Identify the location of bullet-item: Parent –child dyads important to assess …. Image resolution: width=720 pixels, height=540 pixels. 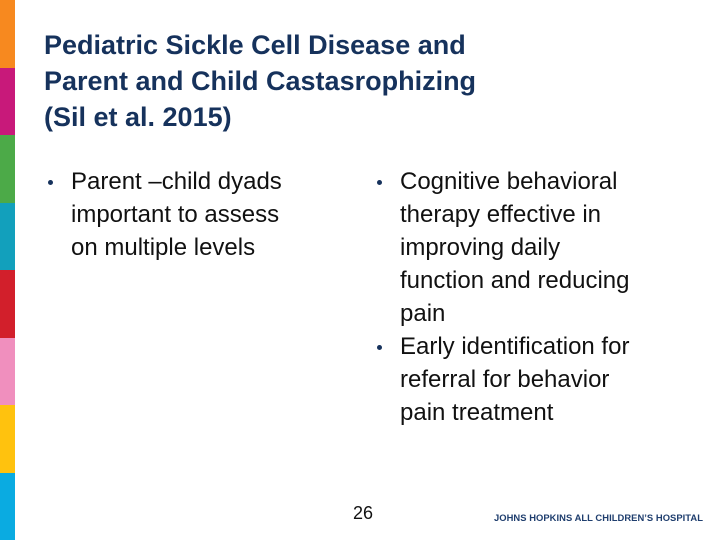
(193, 214).